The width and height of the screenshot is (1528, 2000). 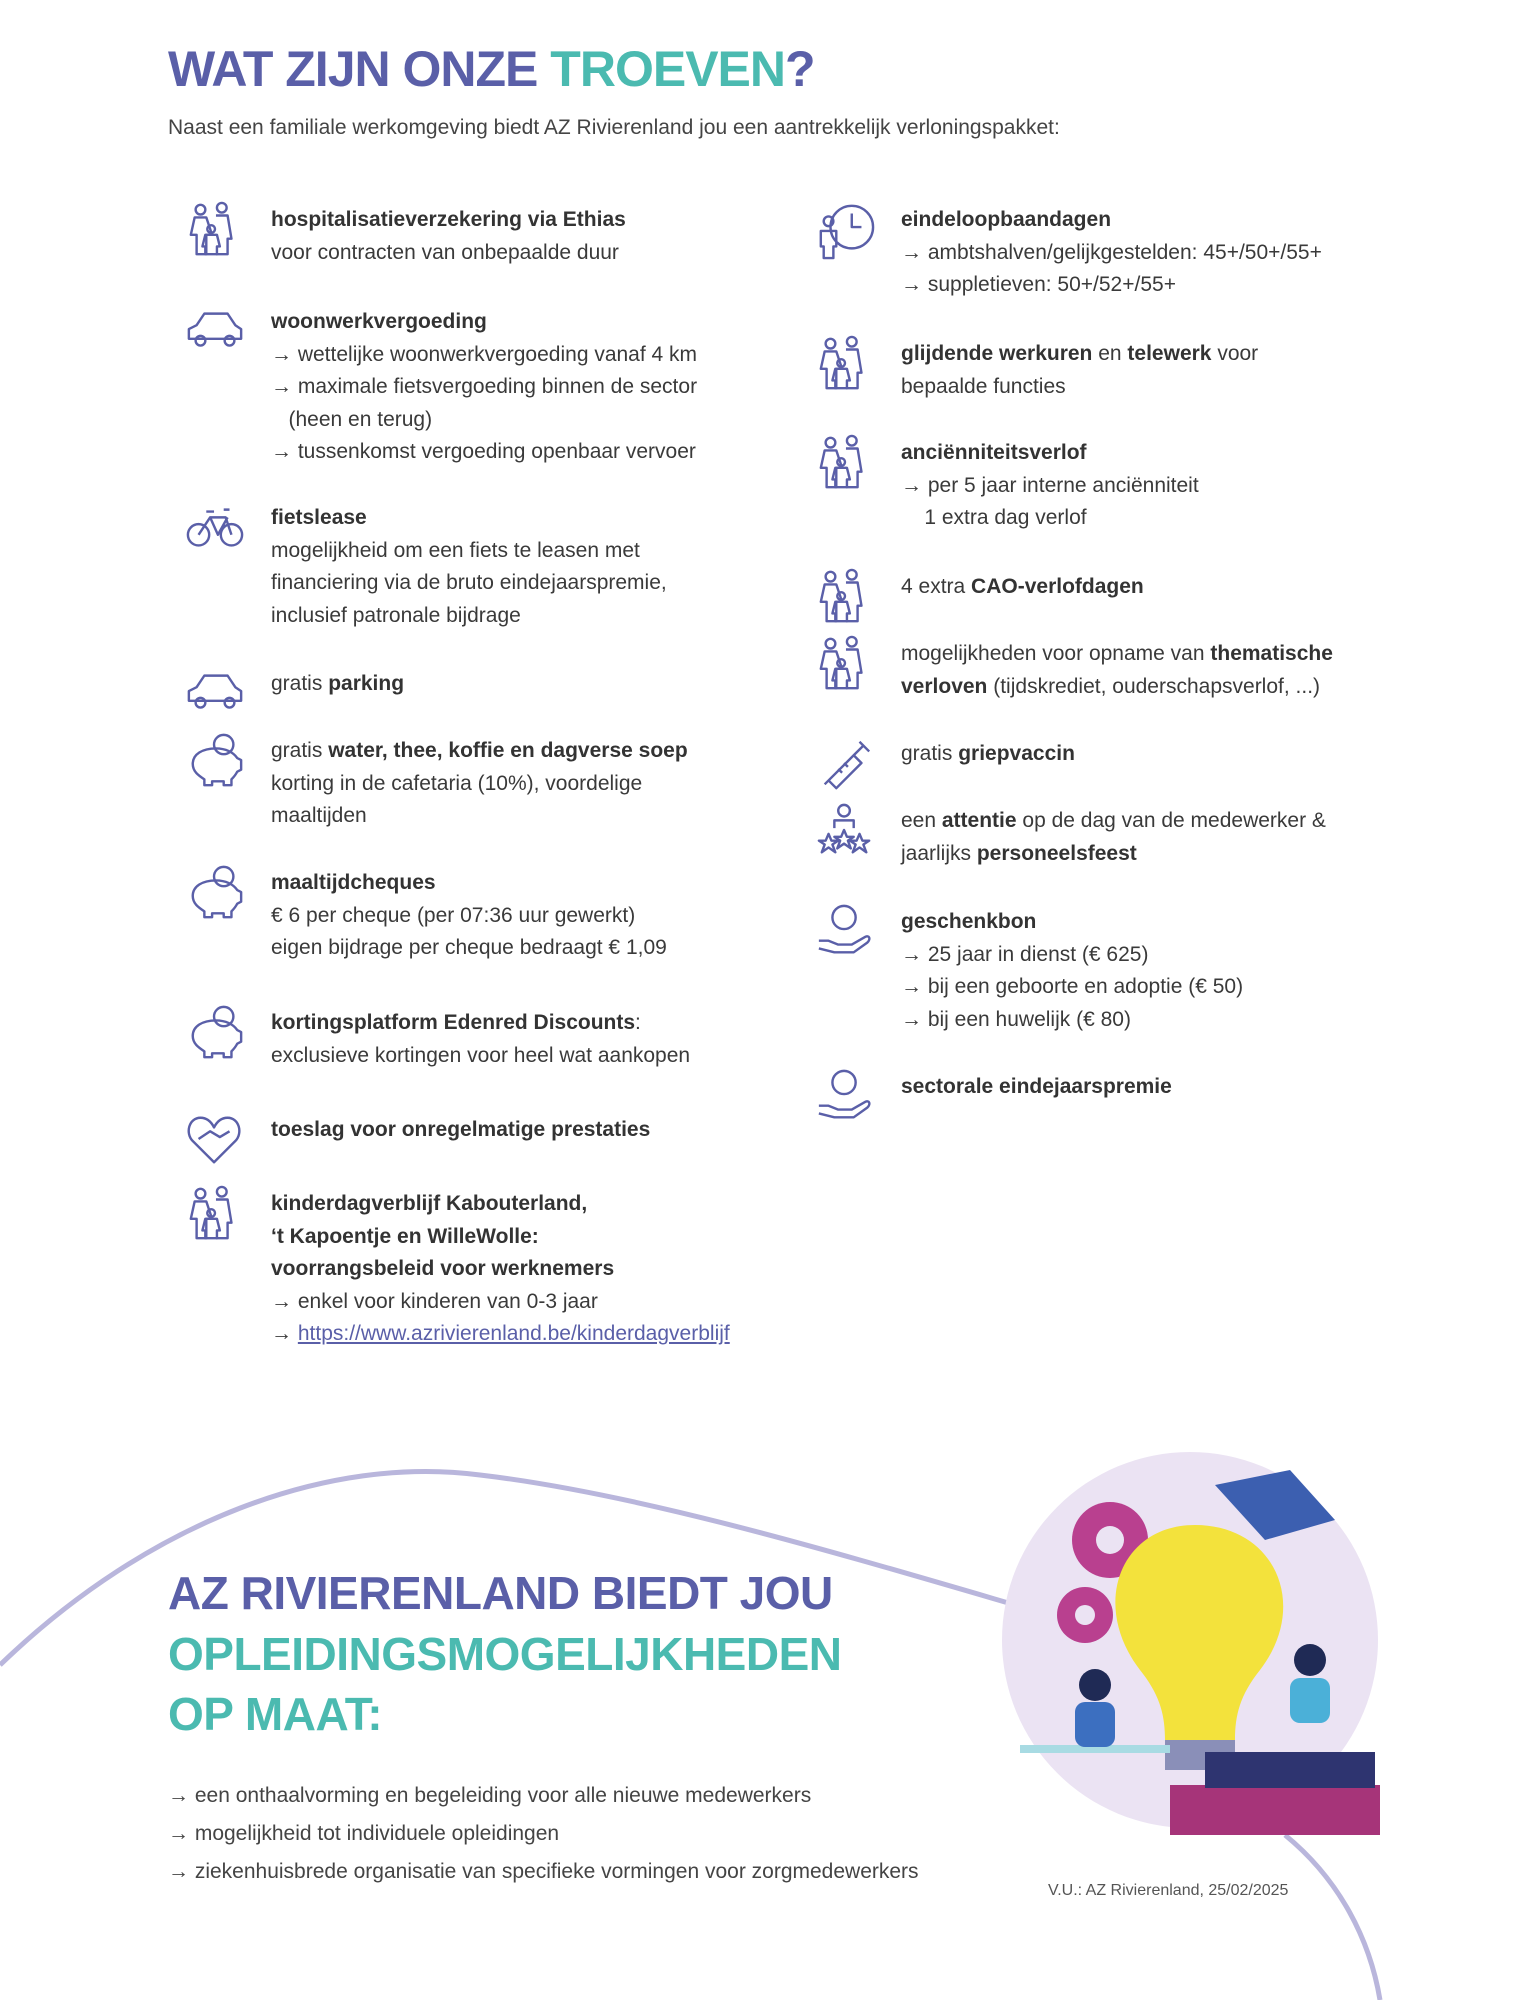 What do you see at coordinates (405, 1236) in the screenshot?
I see `benefit-bold-text: ‘t Kapoentje en WilleWolle:` at bounding box center [405, 1236].